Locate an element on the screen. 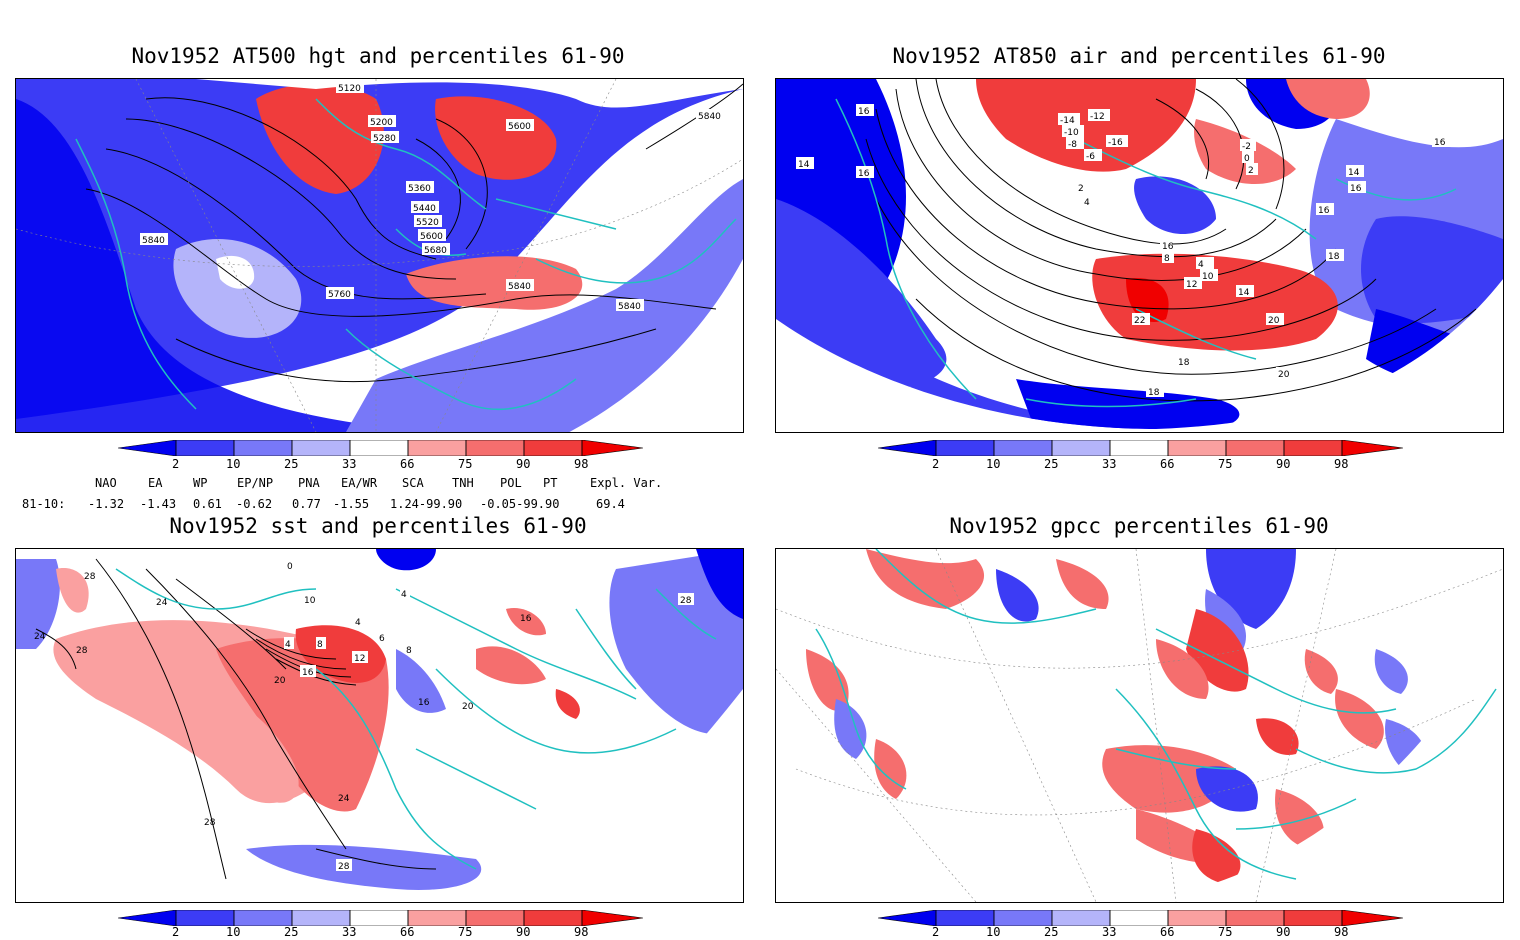 This screenshot has height=940, width=1520. contour-label: 5680 is located at coordinates (435, 251).